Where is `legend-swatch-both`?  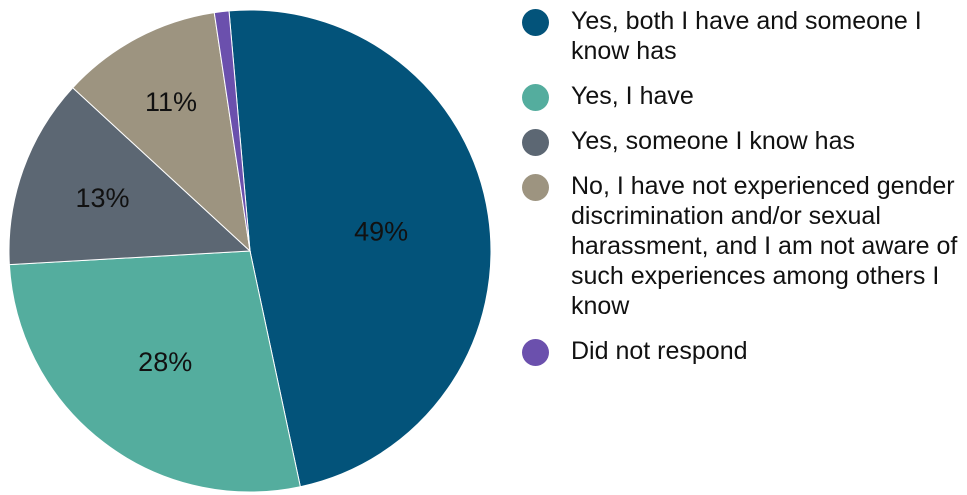 legend-swatch-both is located at coordinates (535, 22).